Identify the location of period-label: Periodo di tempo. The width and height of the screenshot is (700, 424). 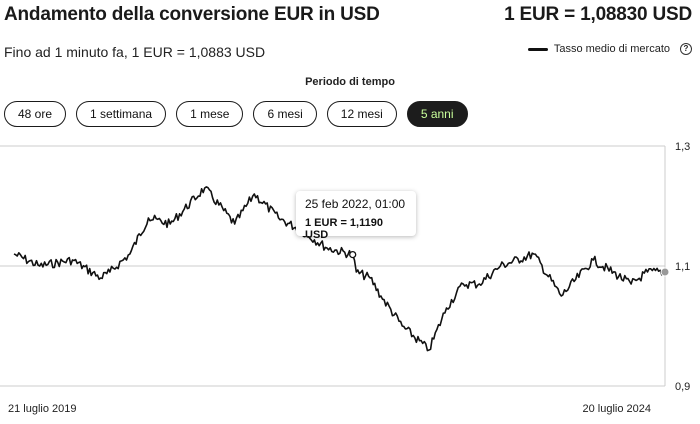
(350, 82).